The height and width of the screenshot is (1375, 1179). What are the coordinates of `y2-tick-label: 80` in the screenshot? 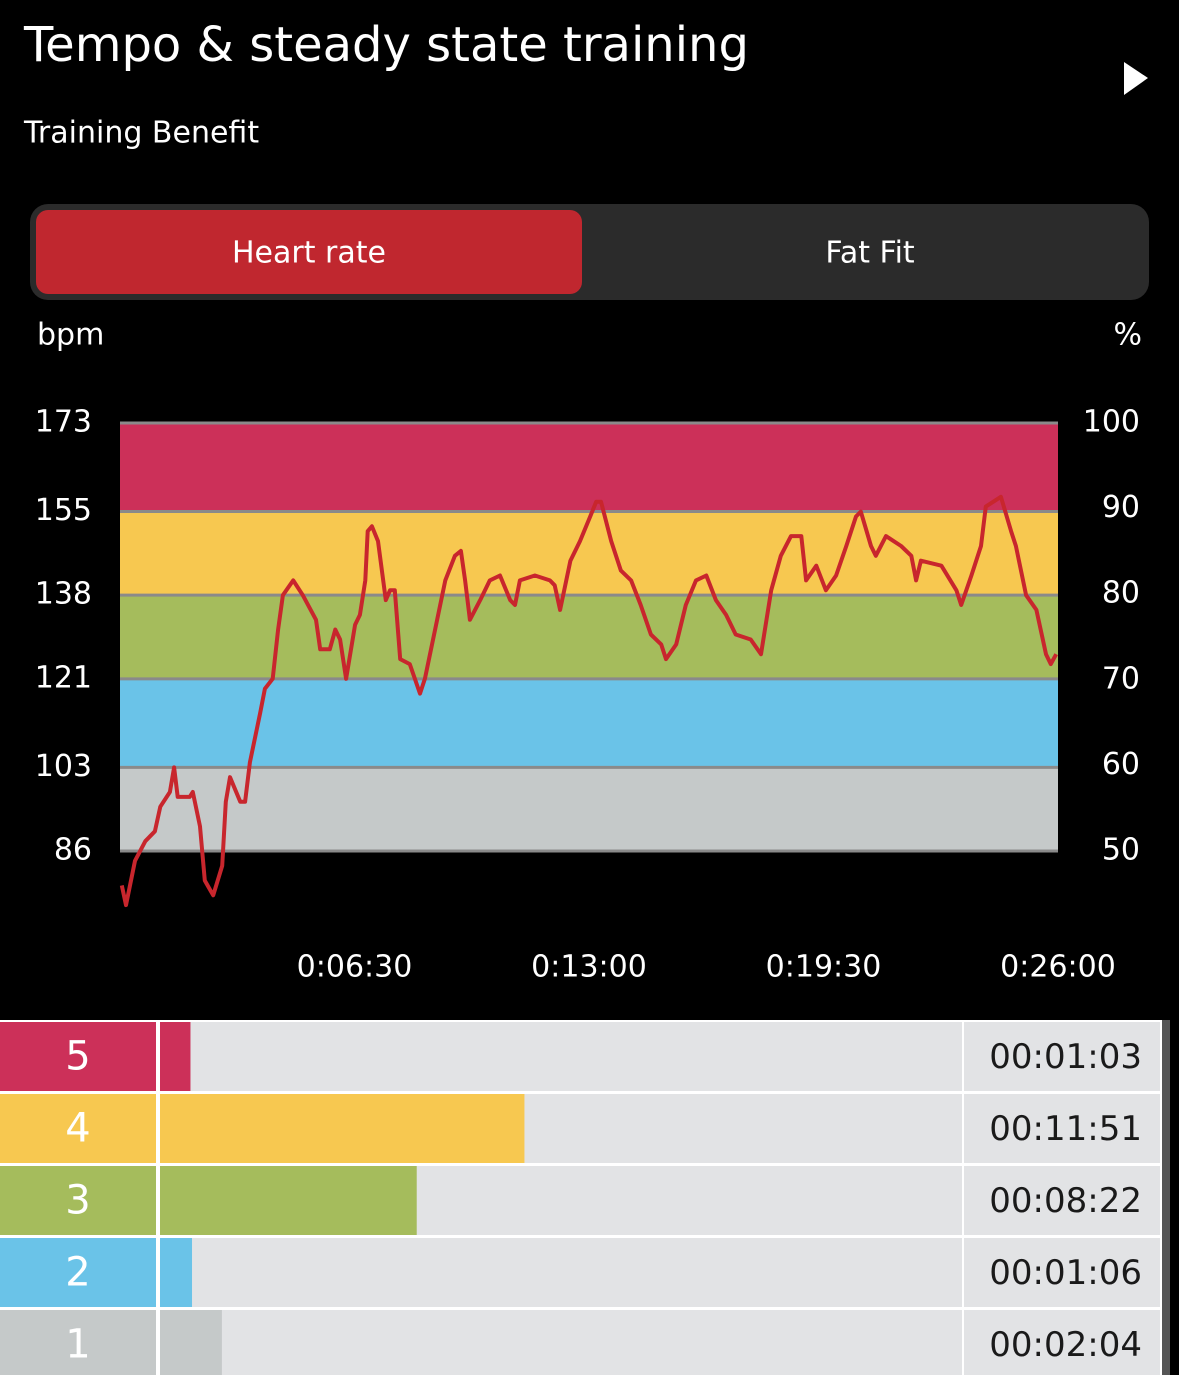 It's located at (1121, 593).